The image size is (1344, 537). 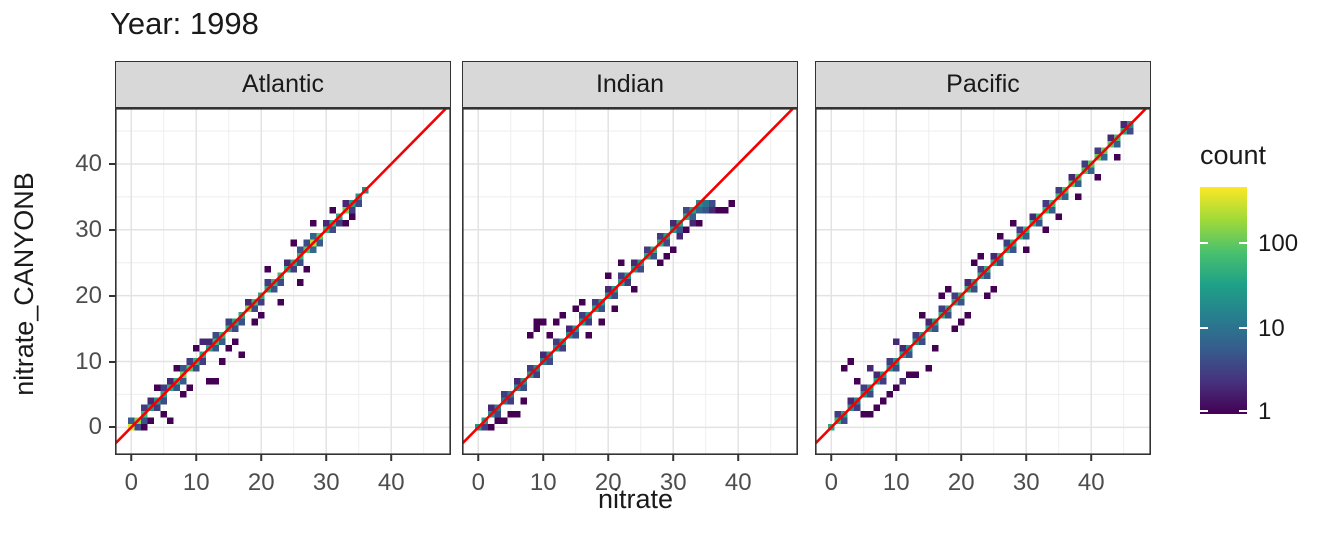 What do you see at coordinates (478, 482) in the screenshot?
I see `x-tick-label: 0` at bounding box center [478, 482].